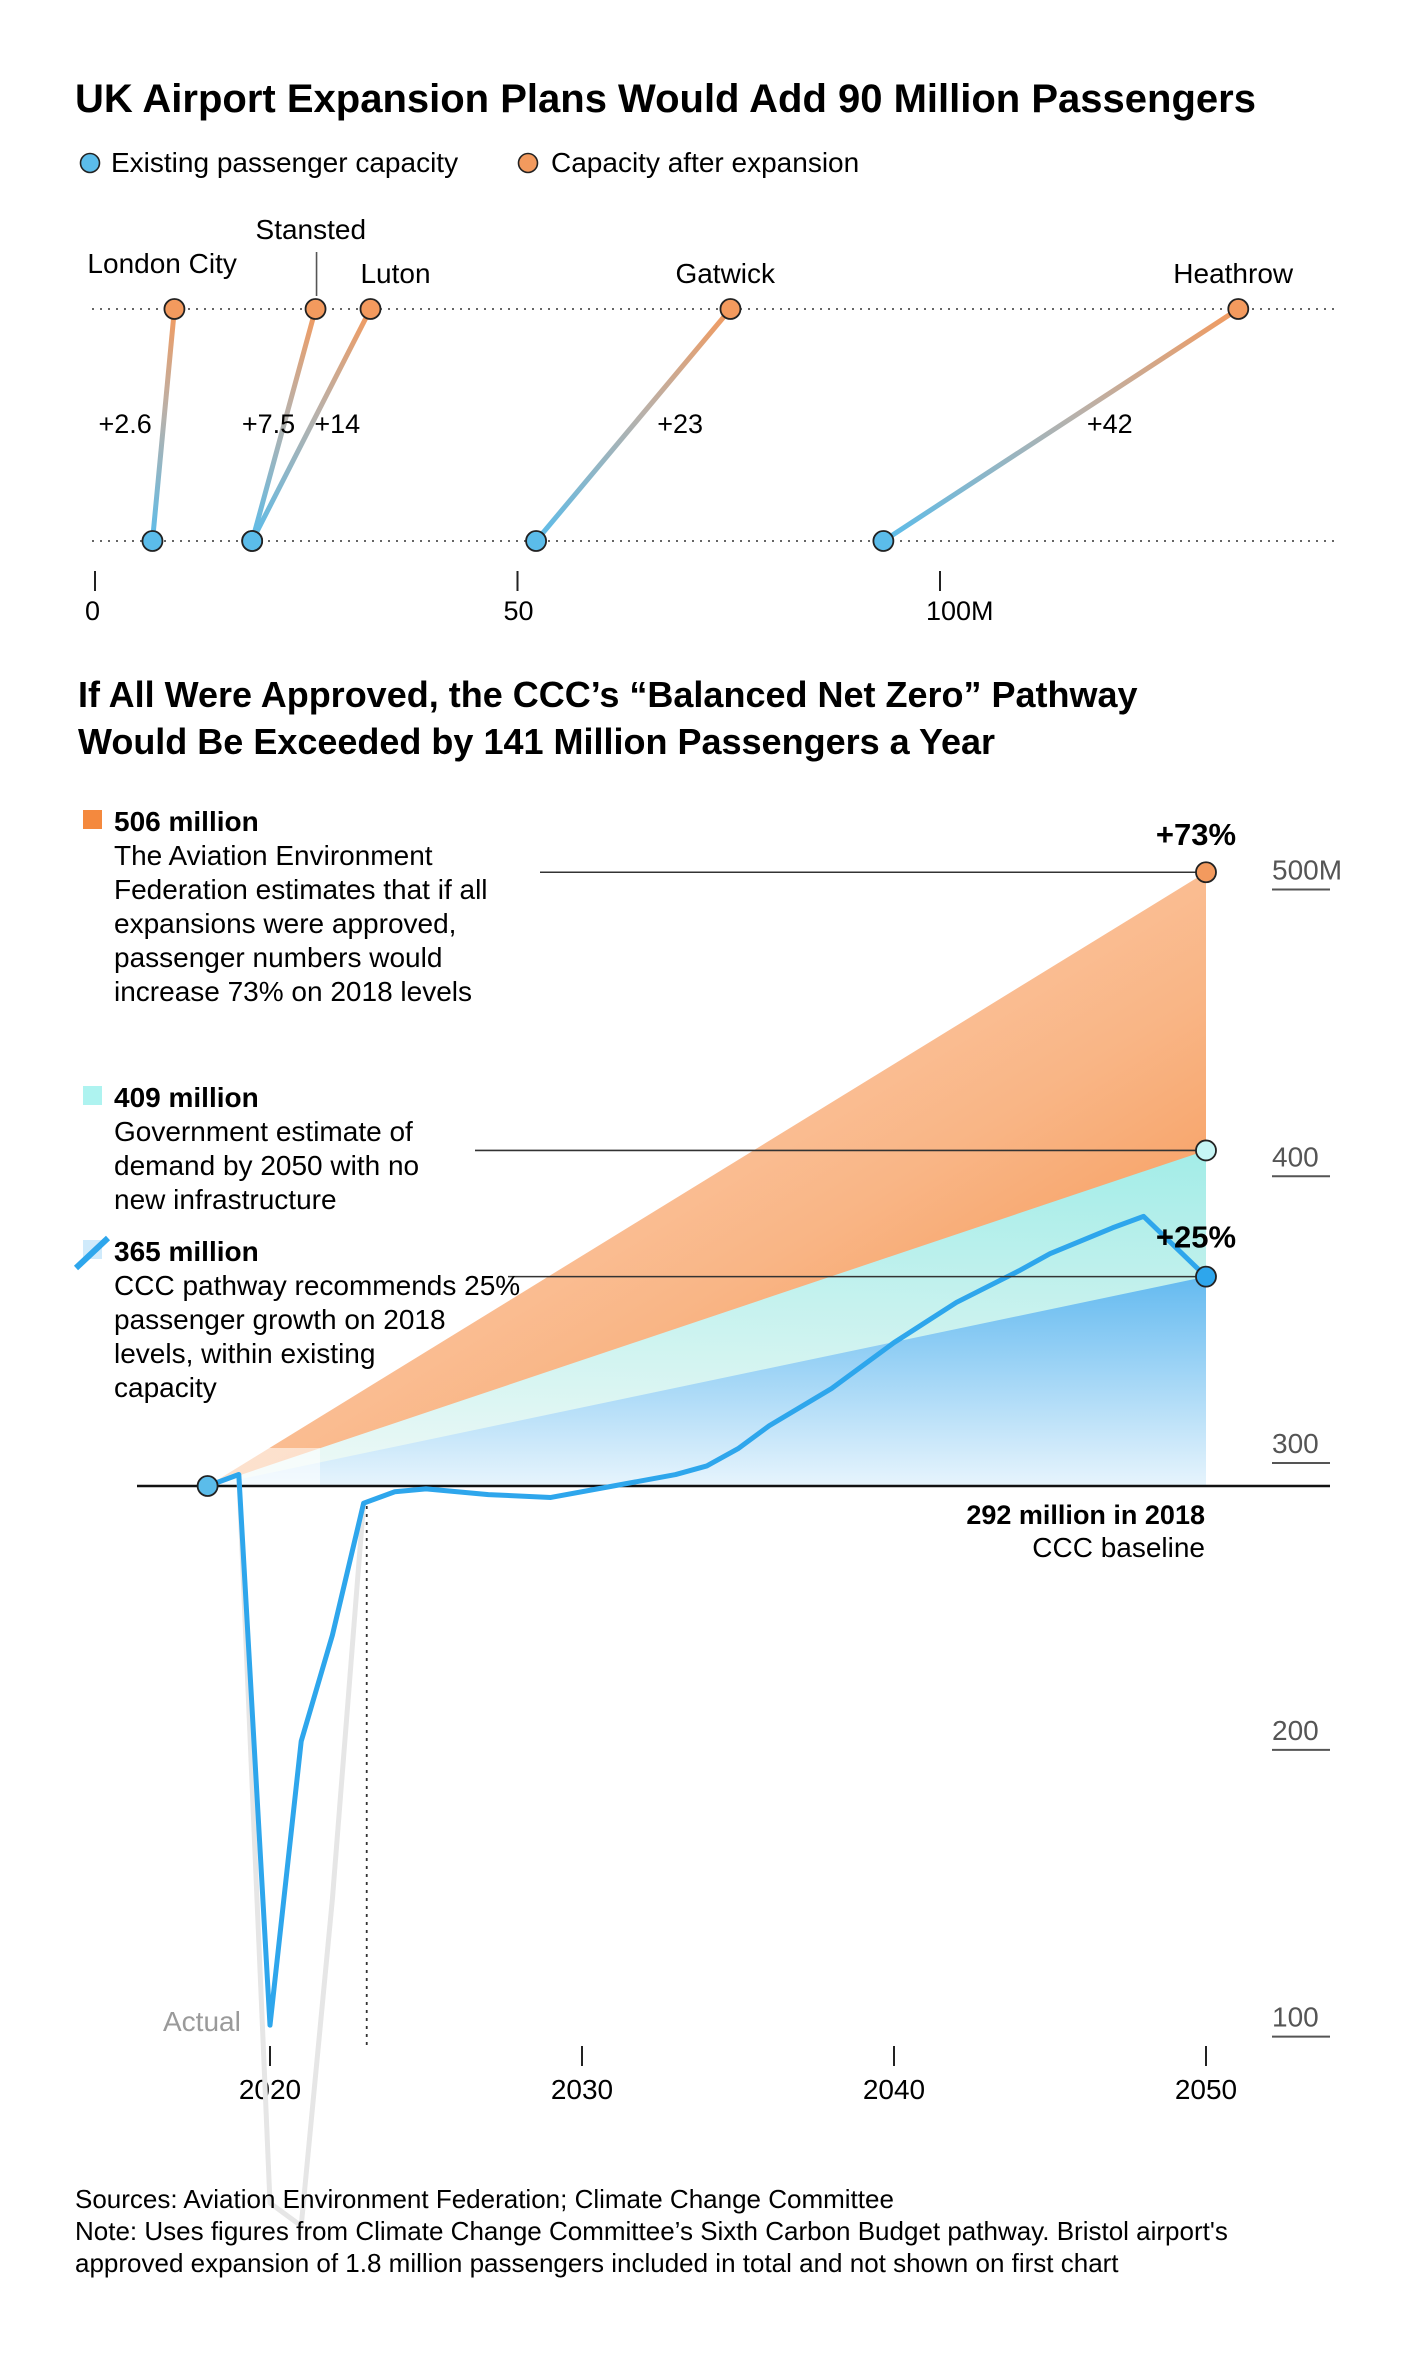 The height and width of the screenshot is (2355, 1420). What do you see at coordinates (1206, 1276) in the screenshot?
I see `ccc-2050-point` at bounding box center [1206, 1276].